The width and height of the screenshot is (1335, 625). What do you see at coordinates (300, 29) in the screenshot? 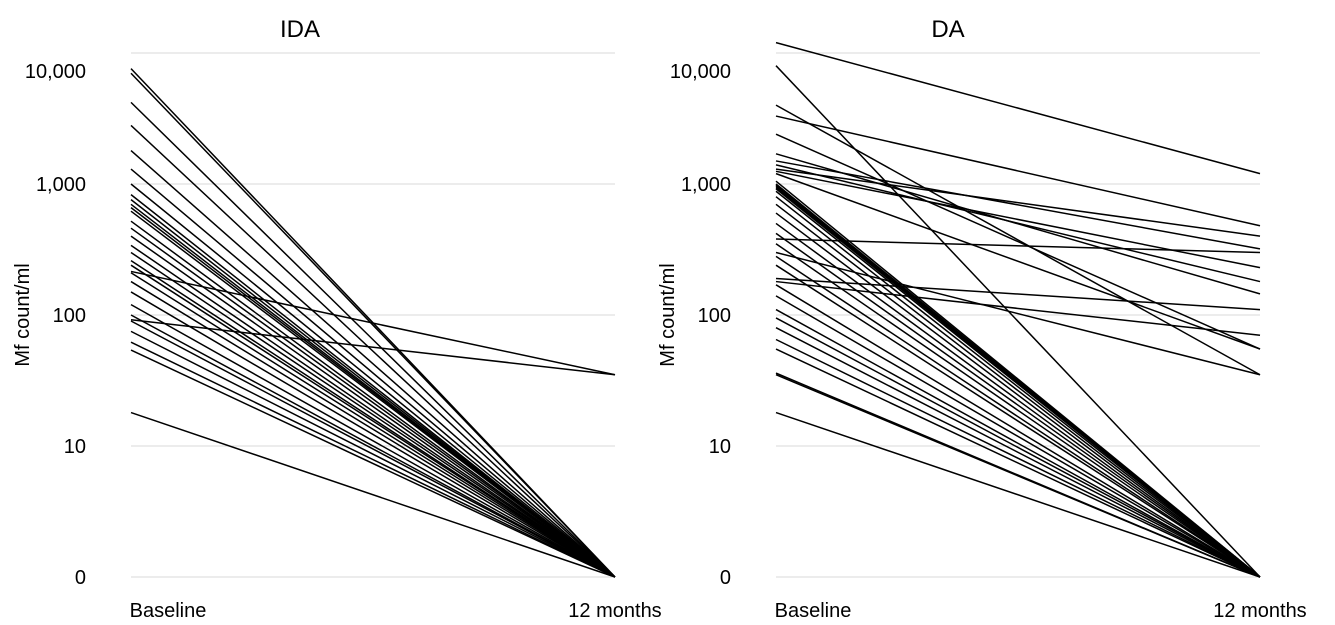
I see `chart-title: IDA` at bounding box center [300, 29].